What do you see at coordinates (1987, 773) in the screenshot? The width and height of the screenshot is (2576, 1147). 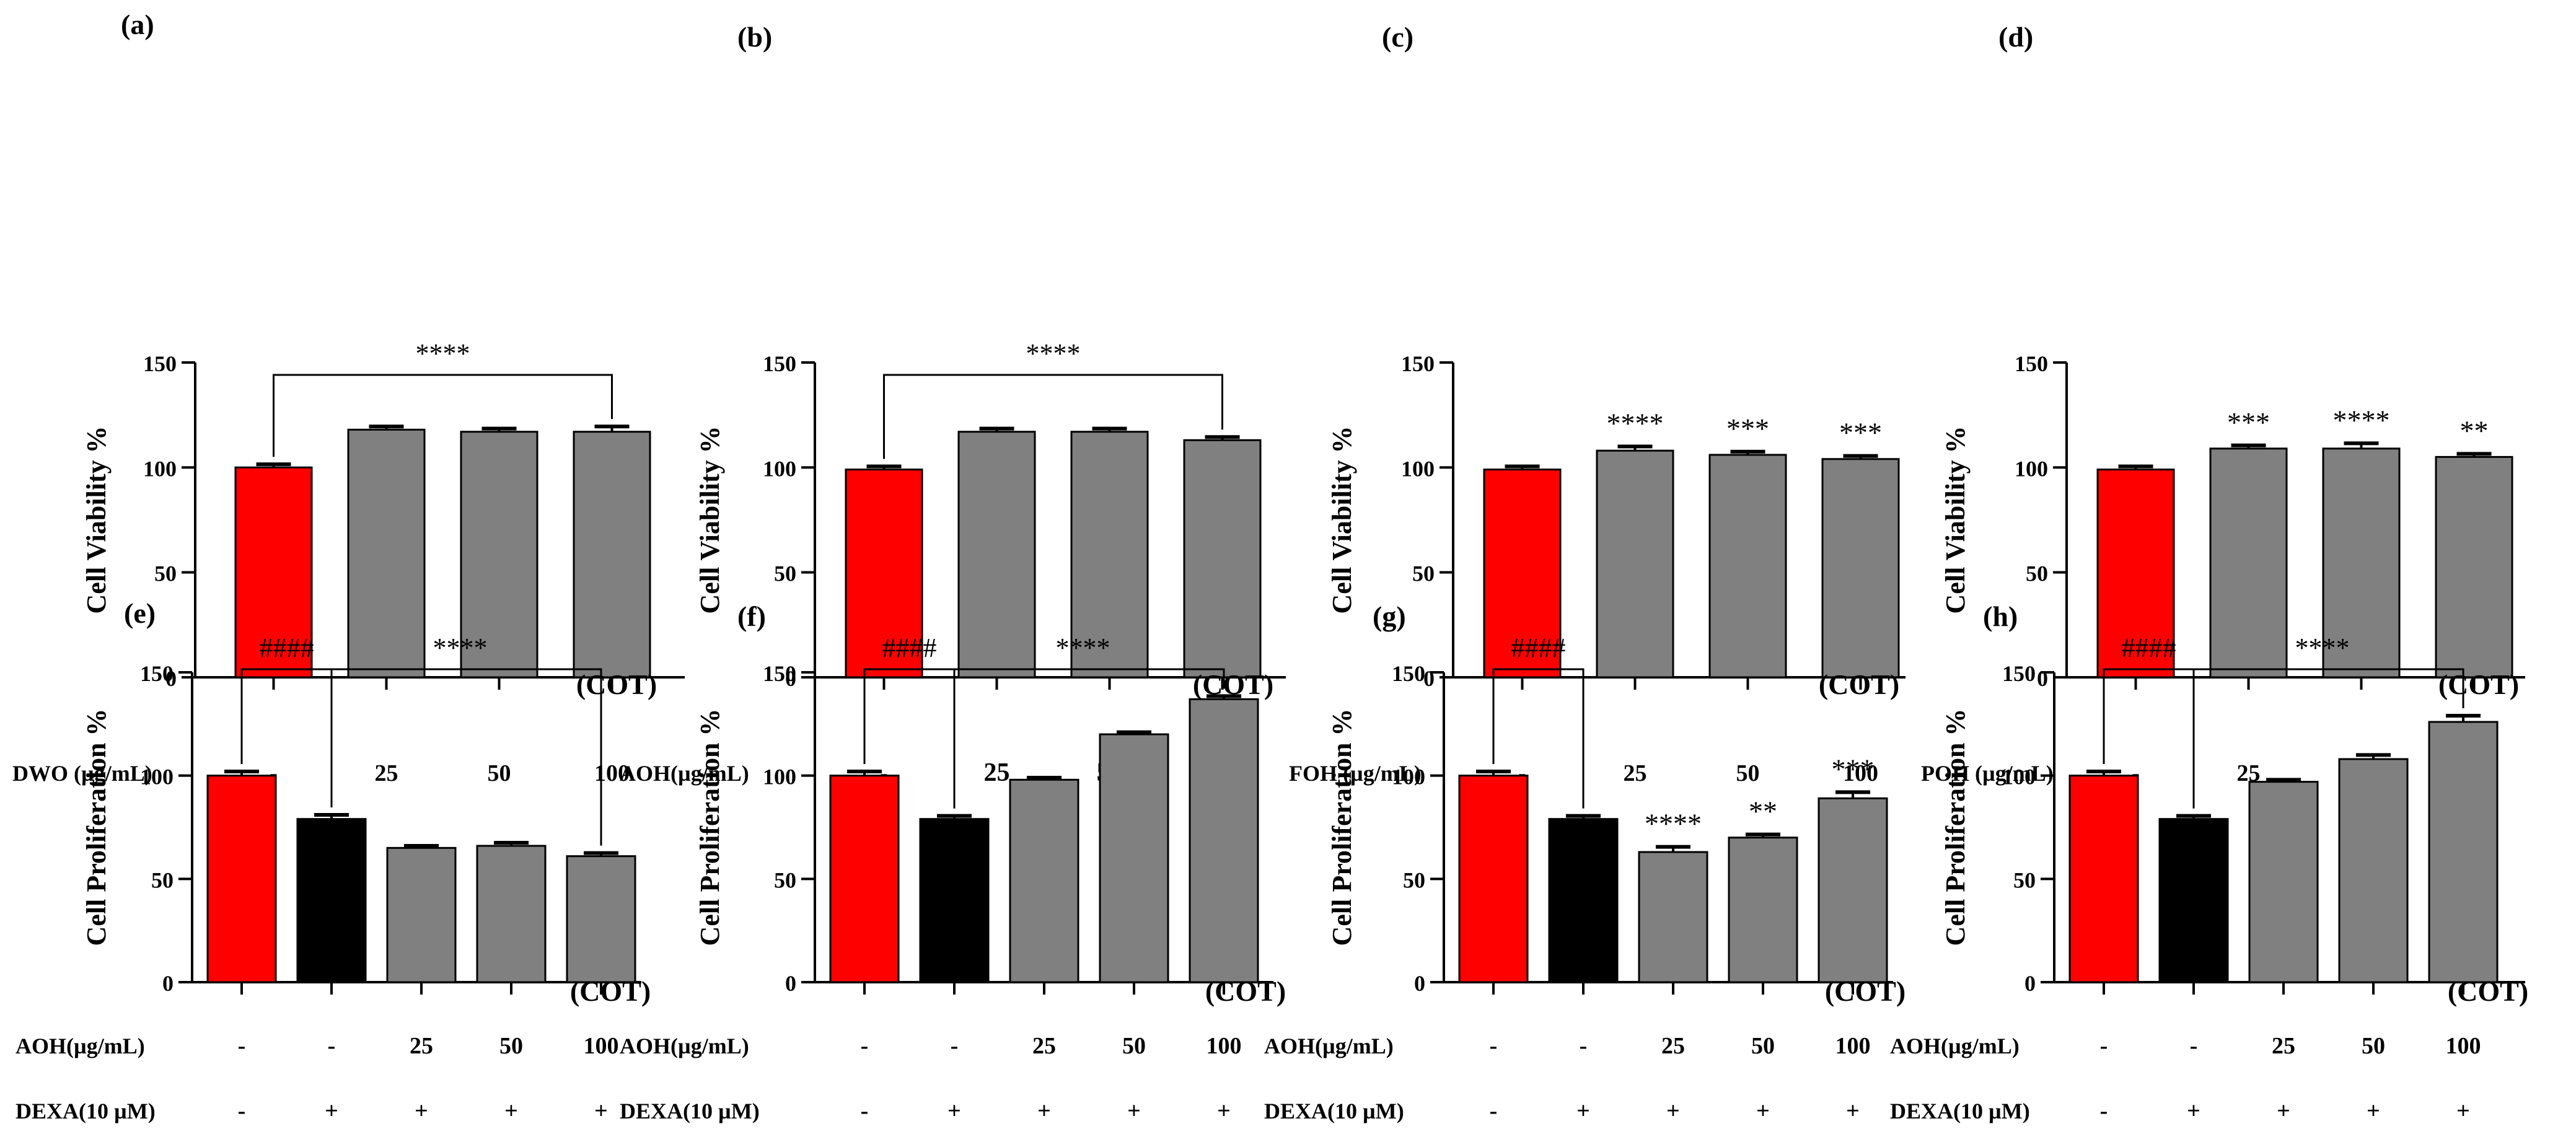 I see `row-label: POH (µg/mL)` at bounding box center [1987, 773].